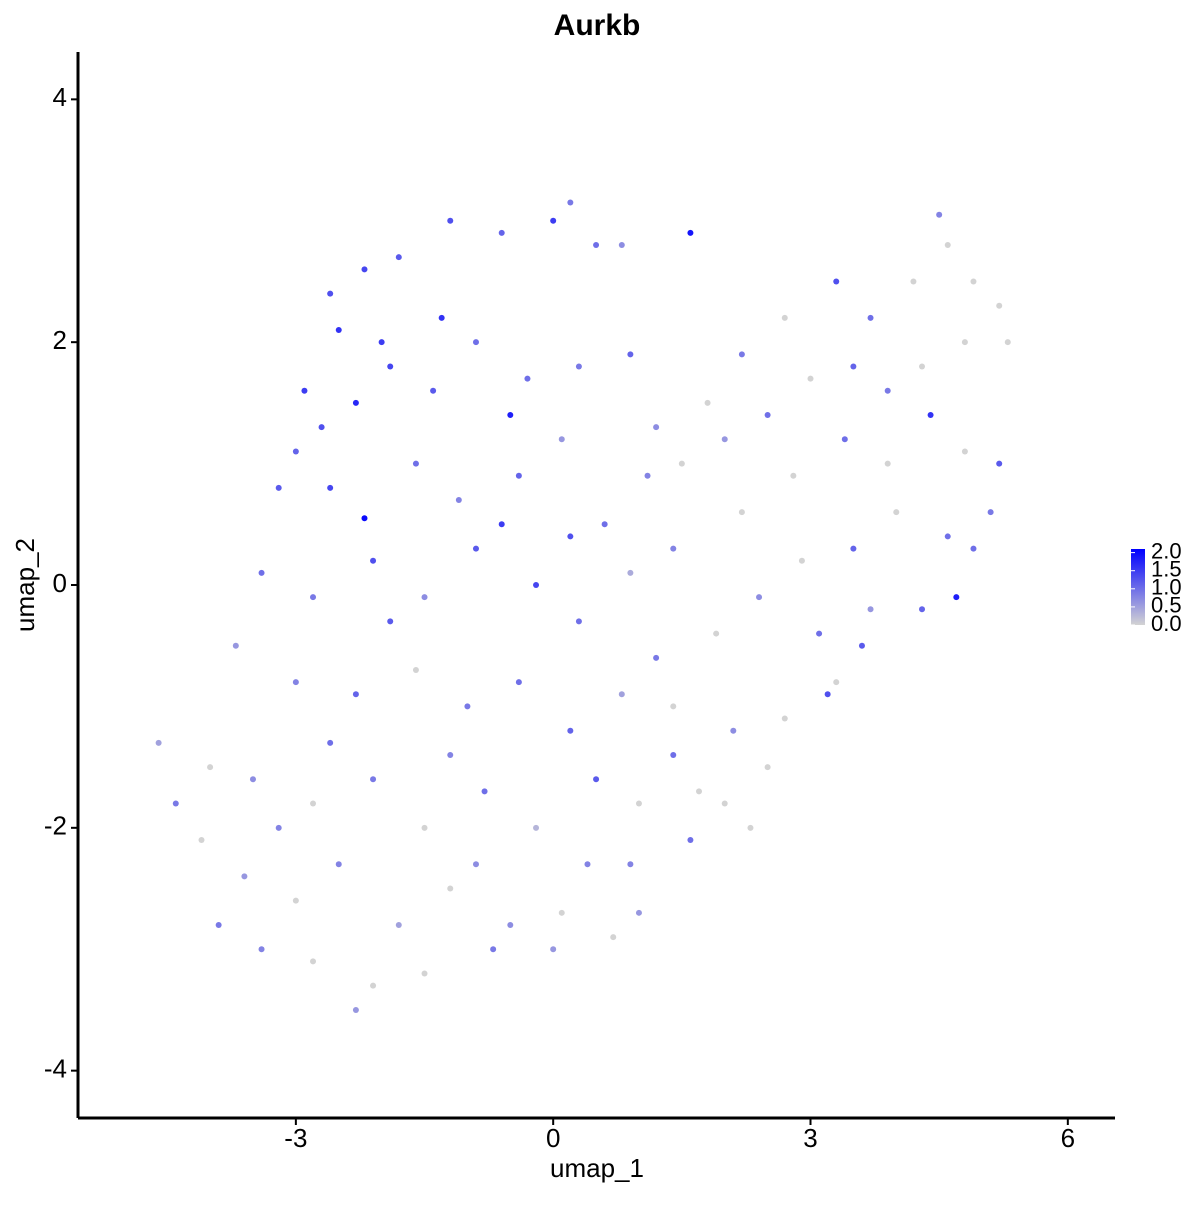 This screenshot has height=1205, width=1200. What do you see at coordinates (60, 583) in the screenshot?
I see `y-tick-label: 0` at bounding box center [60, 583].